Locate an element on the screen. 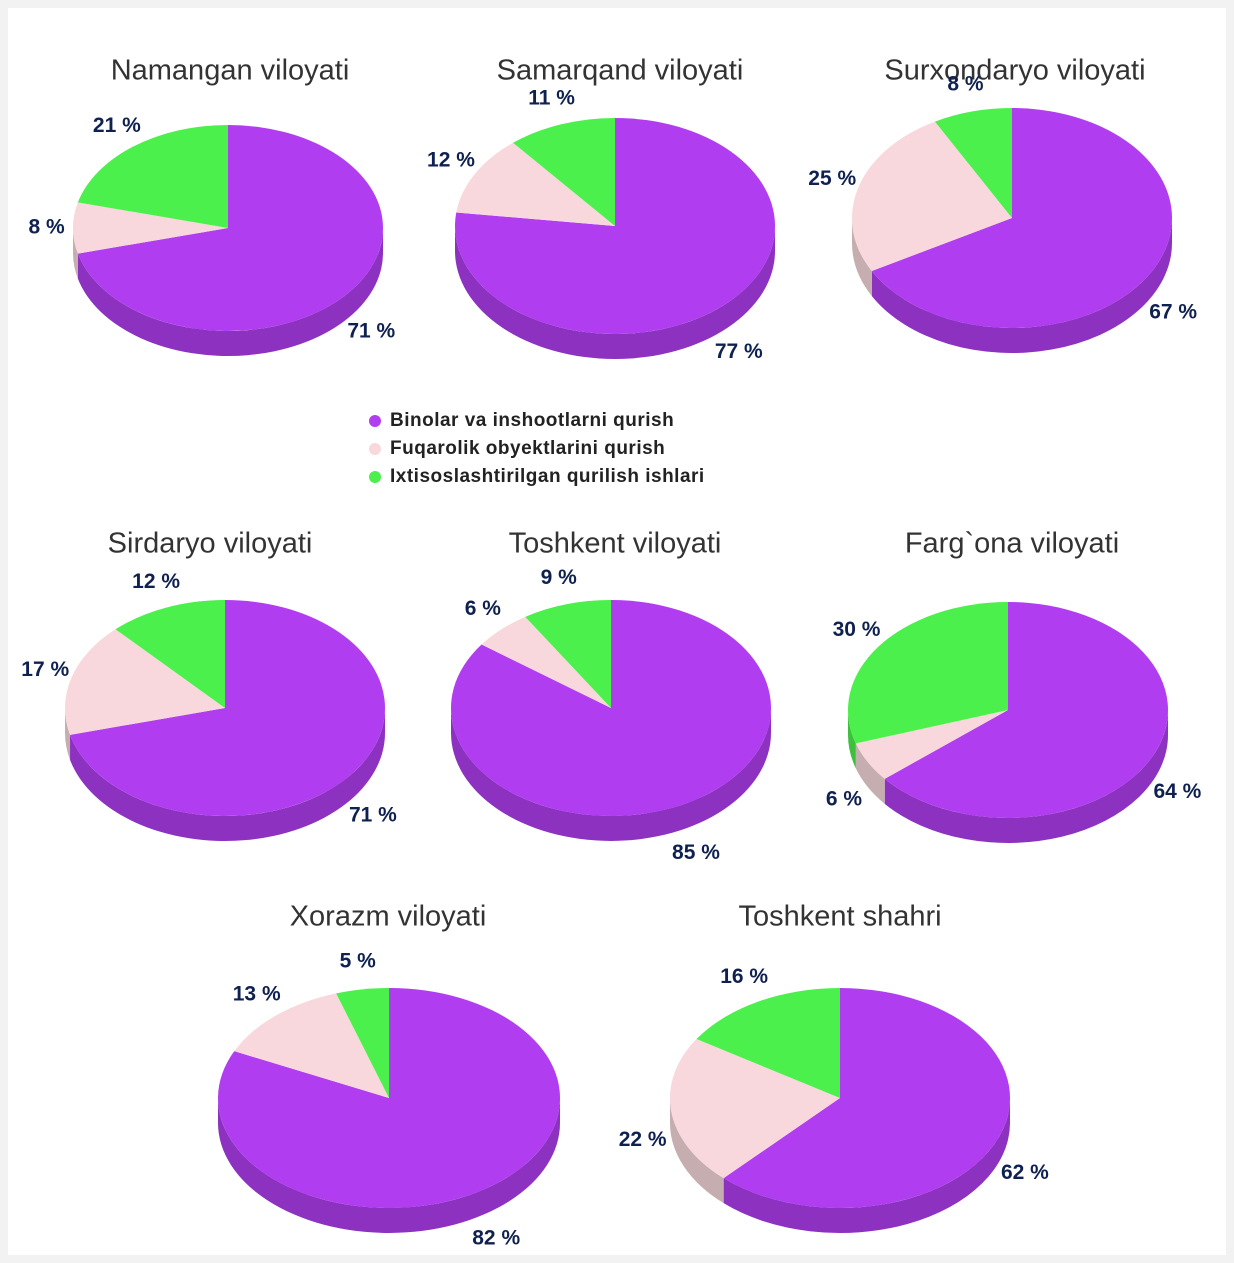 This screenshot has height=1263, width=1234. chart-title: Toshkent viloyati is located at coordinates (615, 544).